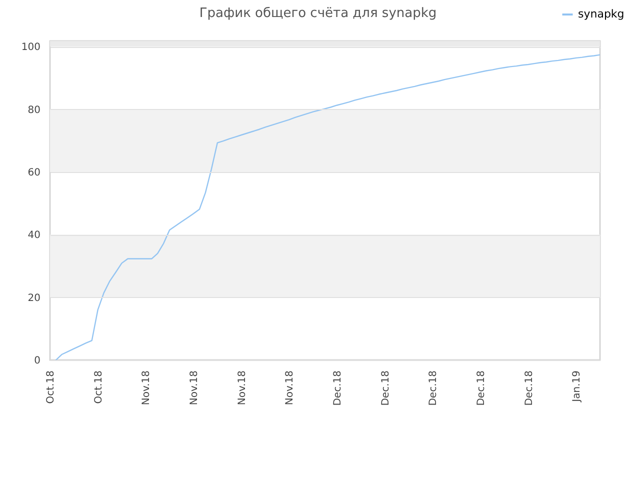 The image size is (640, 480). I want to click on y-tick-label: 100, so click(30, 48).